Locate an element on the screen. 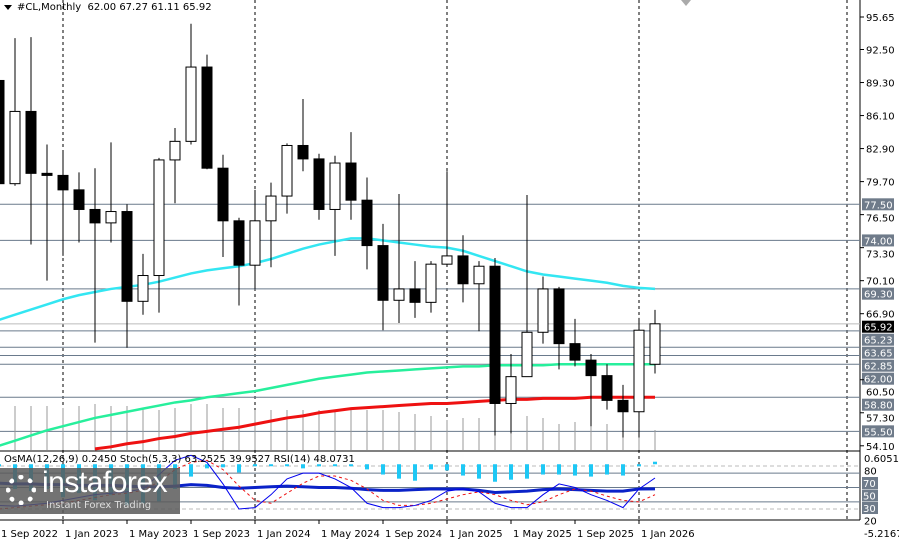  current-price-label: 65.92 is located at coordinates (878, 328).